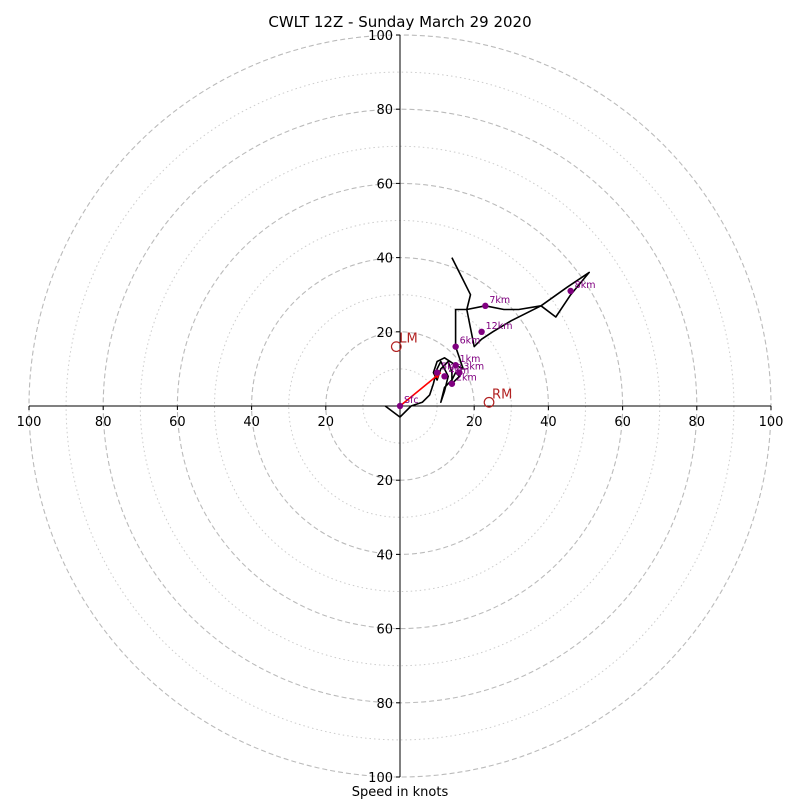 This screenshot has height=800, width=800. Describe the element at coordinates (470, 341) in the screenshot. I see `height-label-6km: 6km` at that location.